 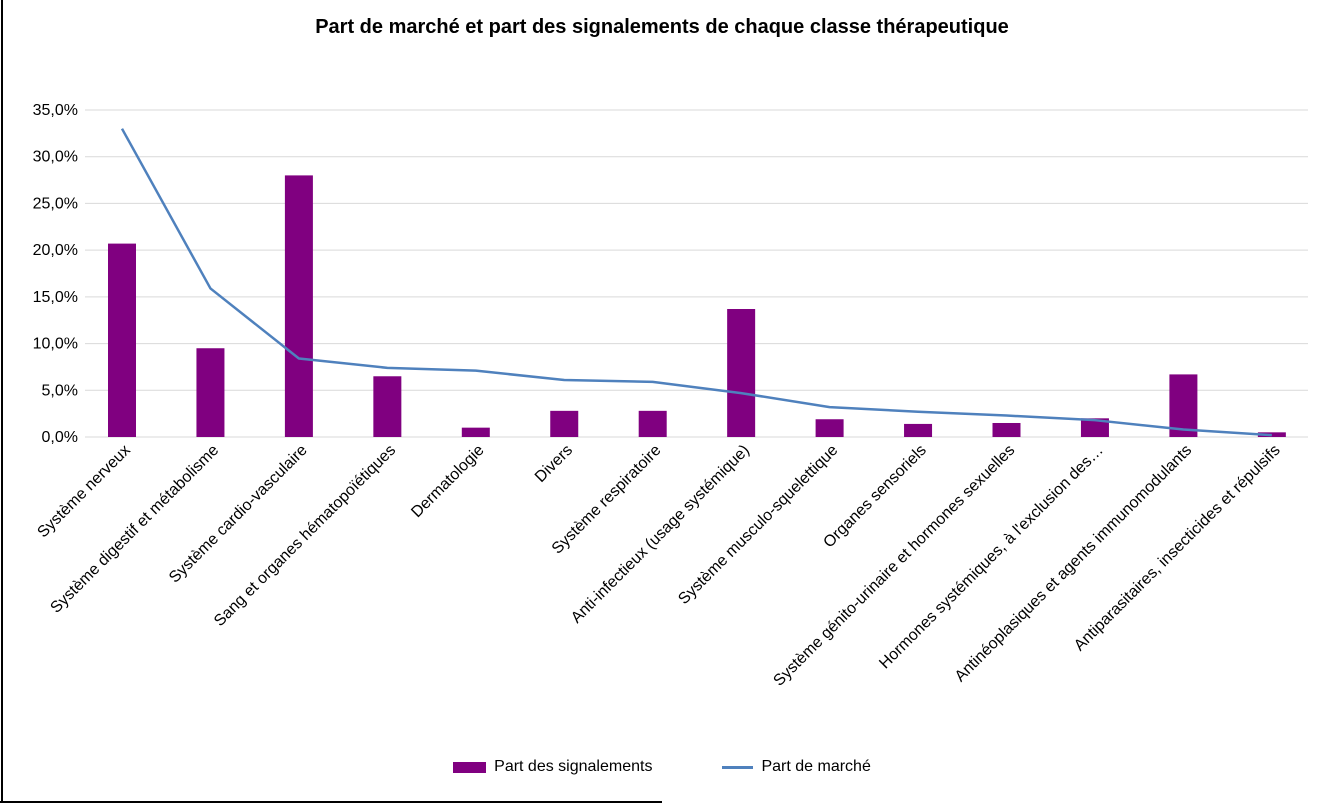 What do you see at coordinates (2, 401) in the screenshot?
I see `left-border-line` at bounding box center [2, 401].